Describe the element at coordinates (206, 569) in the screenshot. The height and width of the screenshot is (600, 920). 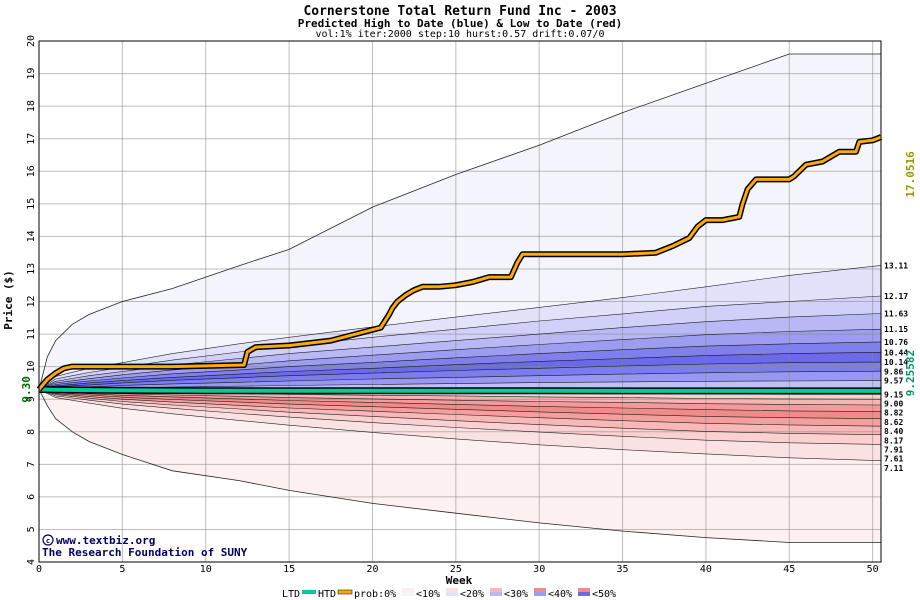
I see `x-tick-10: 10` at that location.